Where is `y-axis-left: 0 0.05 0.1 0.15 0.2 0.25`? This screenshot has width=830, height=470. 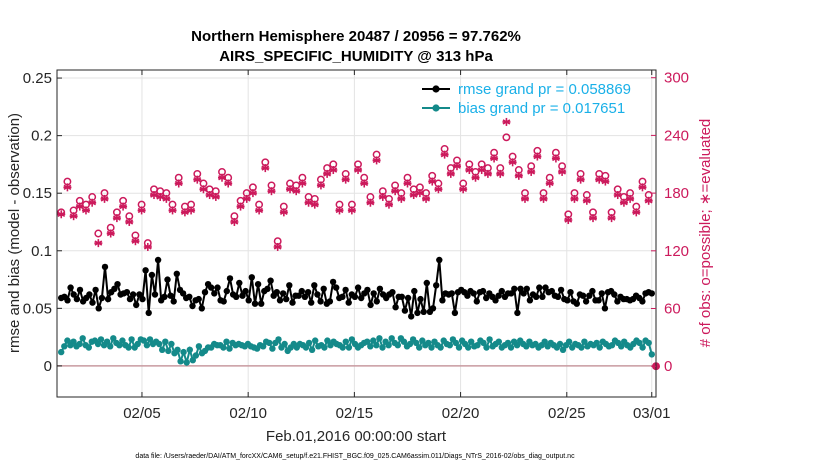
y-axis-left: 0 0.05 0.1 0.15 0.2 0.25 is located at coordinates (42, 222).